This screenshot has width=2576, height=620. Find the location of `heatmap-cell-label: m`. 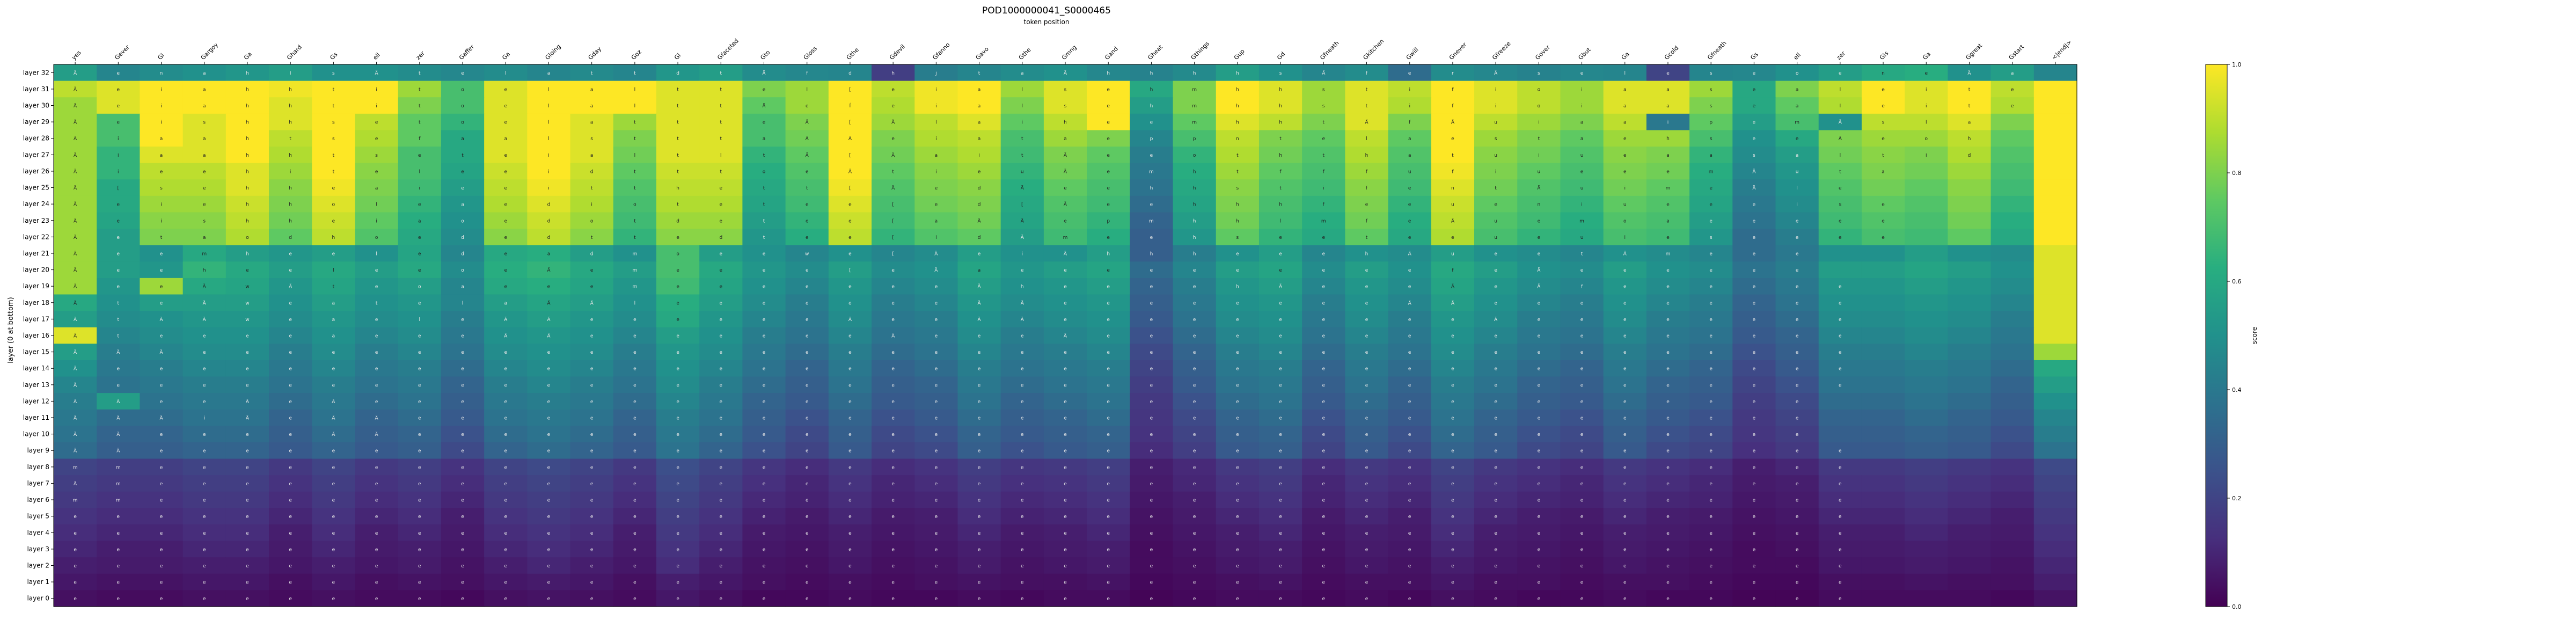

heatmap-cell-label: m is located at coordinates (1323, 221).